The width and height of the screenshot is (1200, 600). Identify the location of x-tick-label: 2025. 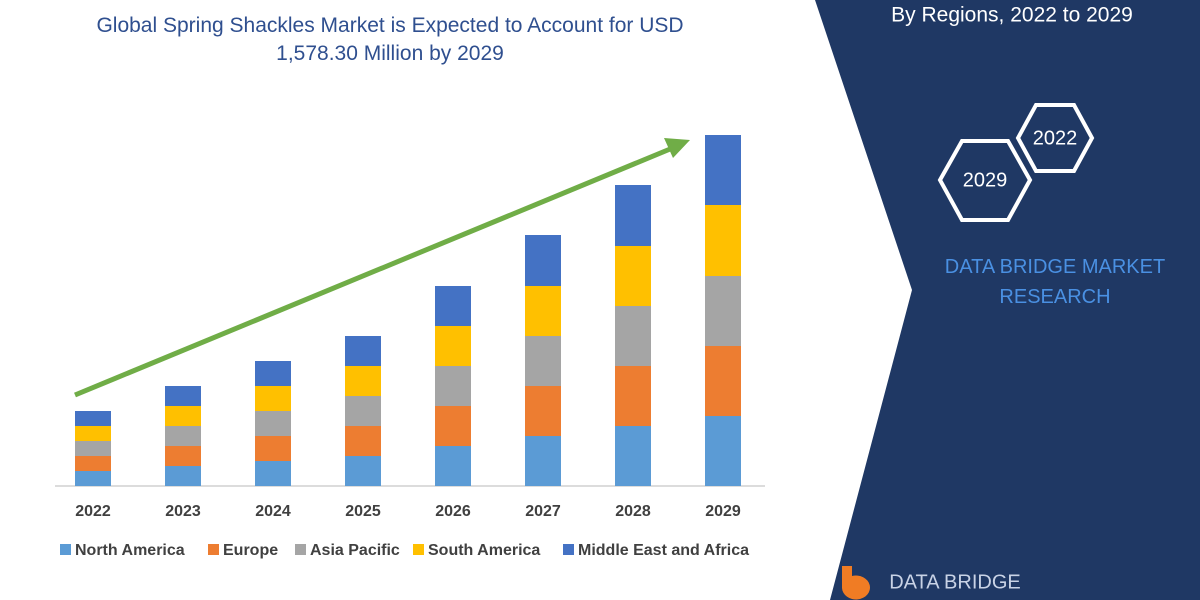
(363, 511).